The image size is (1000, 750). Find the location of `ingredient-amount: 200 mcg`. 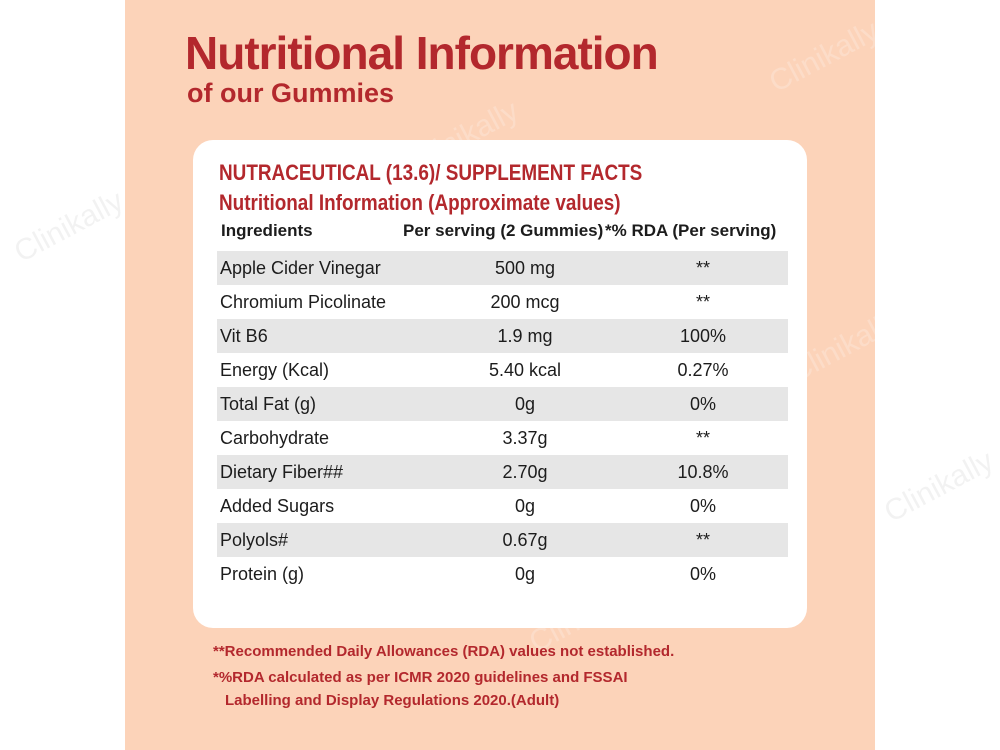

ingredient-amount: 200 mcg is located at coordinates (525, 302).